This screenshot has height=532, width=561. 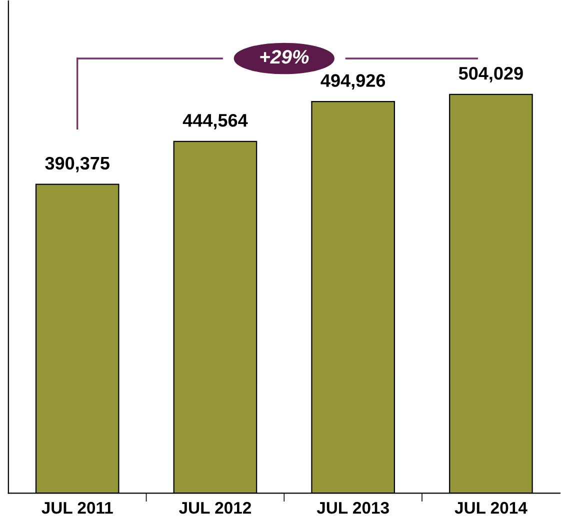 I want to click on data-label: 444,564, so click(x=215, y=122).